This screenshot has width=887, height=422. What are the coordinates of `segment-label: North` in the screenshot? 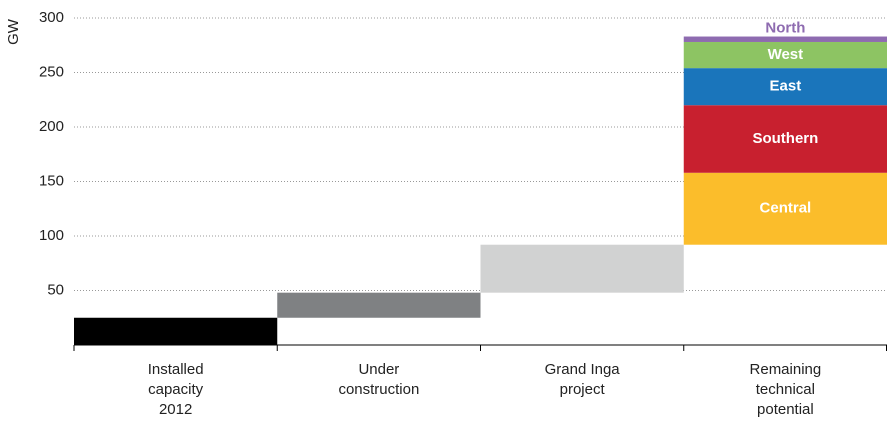 It's located at (785, 27).